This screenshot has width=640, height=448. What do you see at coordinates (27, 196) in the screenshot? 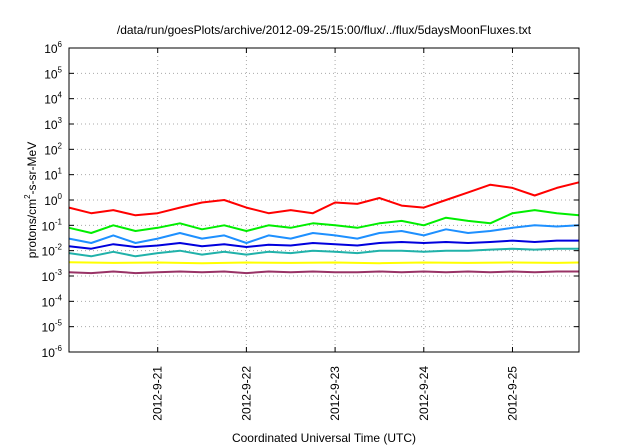
I see `y-axis-label-sup: 2` at bounding box center [27, 196].